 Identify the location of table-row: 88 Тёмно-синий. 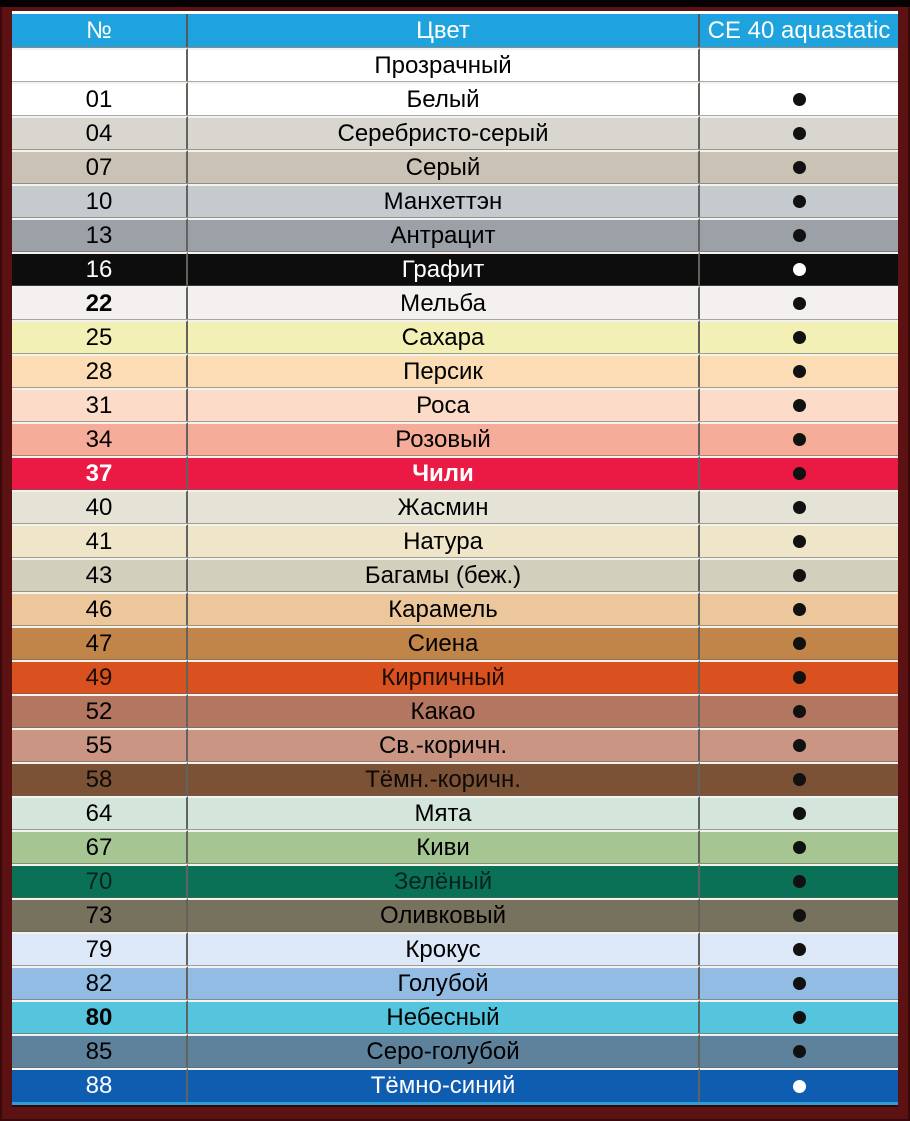
(455, 1085).